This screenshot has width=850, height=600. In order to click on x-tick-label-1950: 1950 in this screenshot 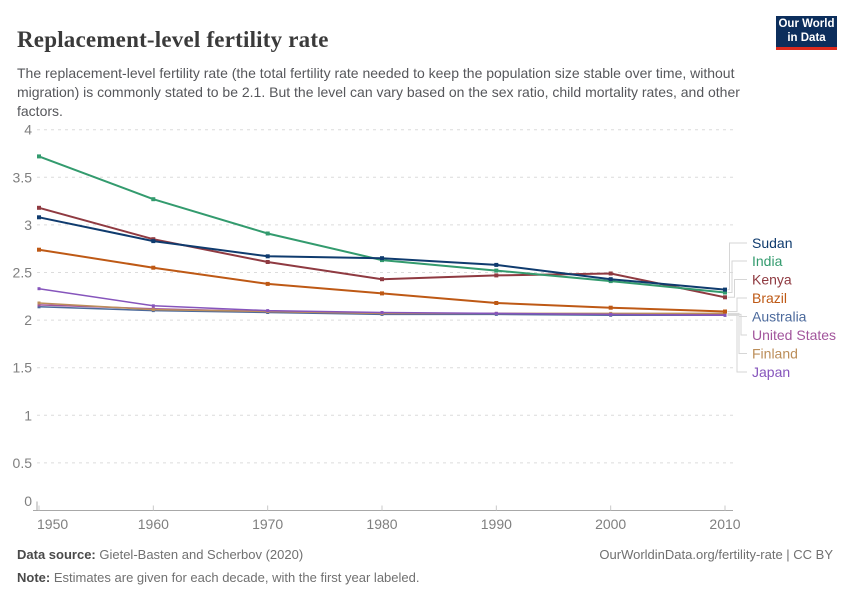, I will do `click(52, 524)`.